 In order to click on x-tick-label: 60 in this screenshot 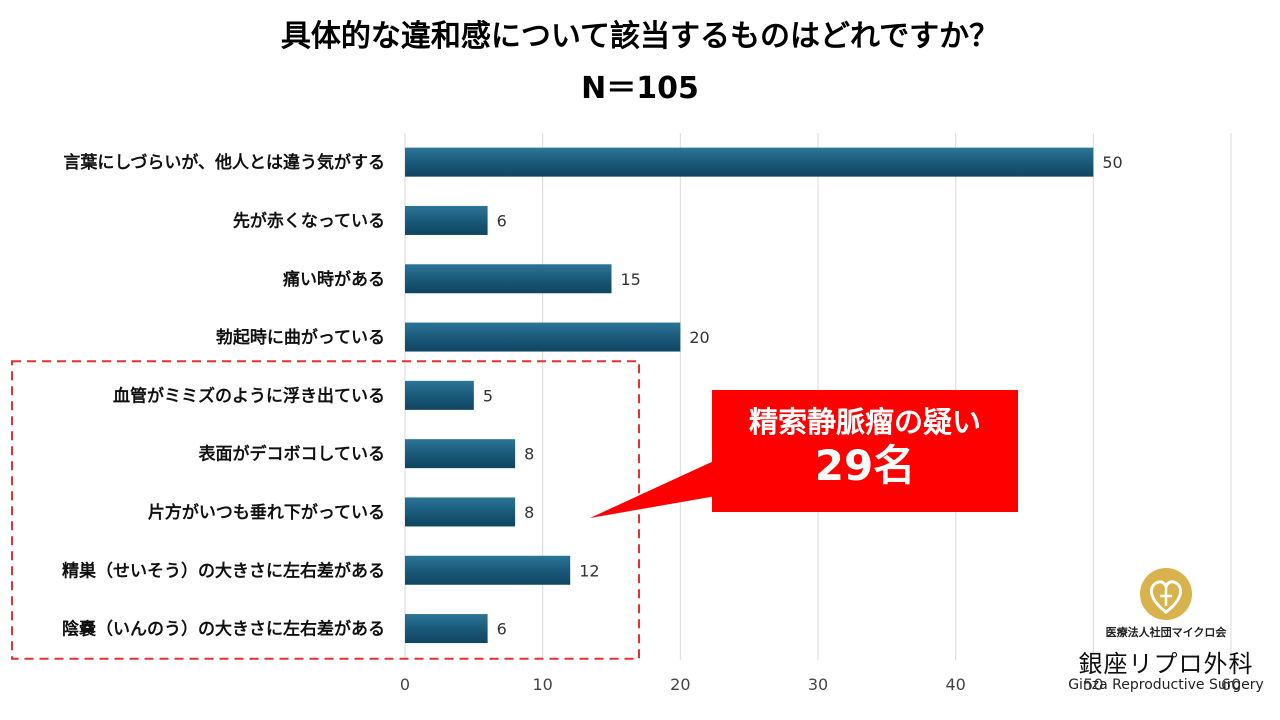, I will do `click(1231, 684)`.